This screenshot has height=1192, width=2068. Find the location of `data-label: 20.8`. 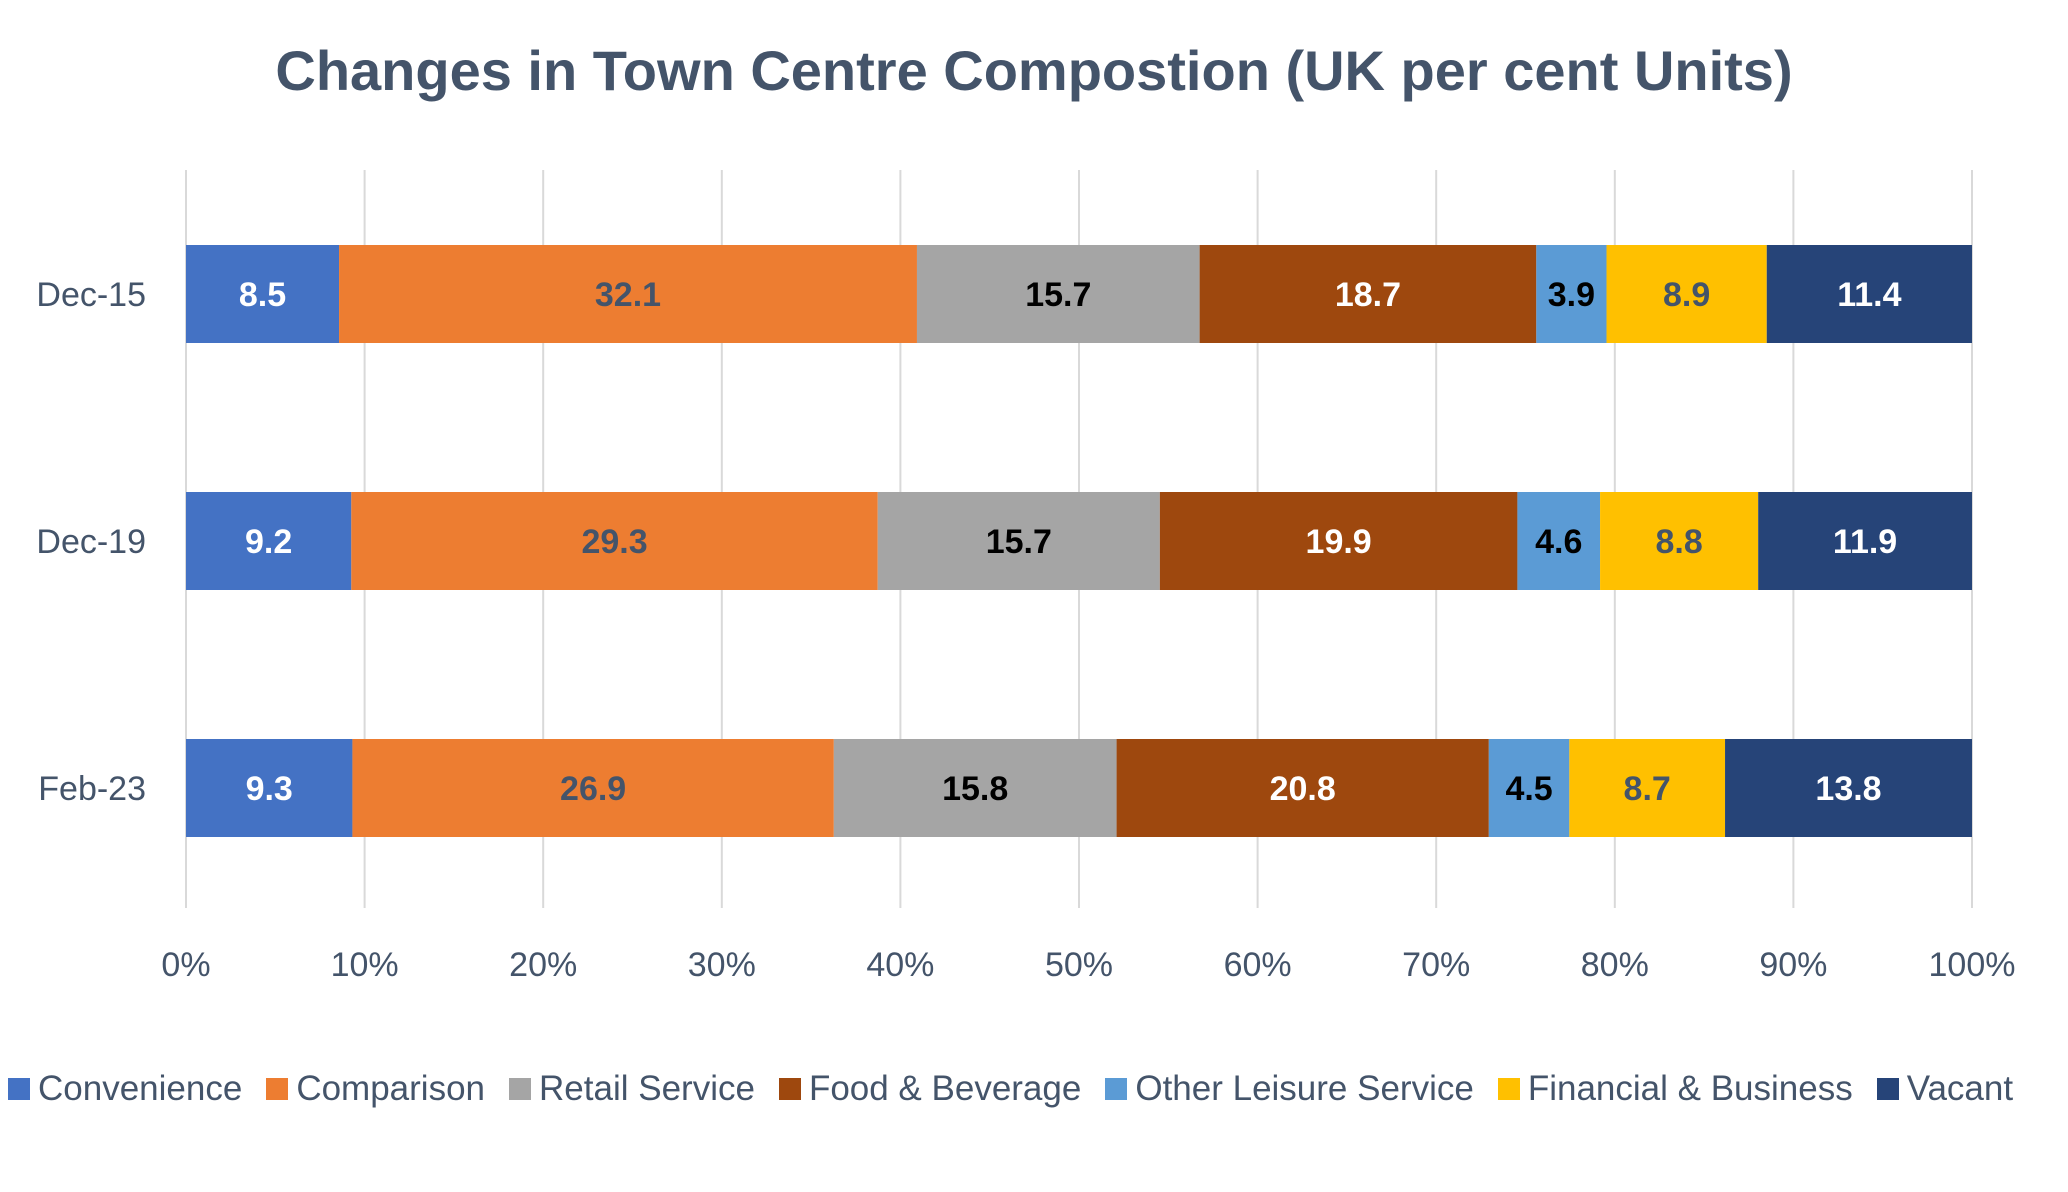

data-label: 20.8 is located at coordinates (1303, 789).